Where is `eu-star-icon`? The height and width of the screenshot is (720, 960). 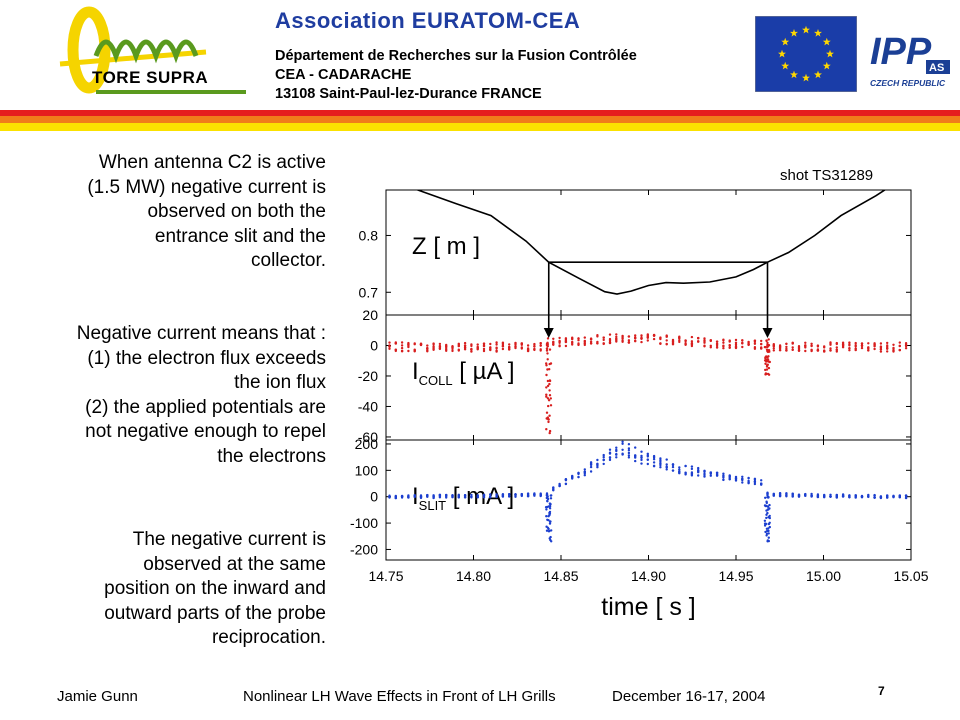
eu-star-icon is located at coordinates (806, 29).